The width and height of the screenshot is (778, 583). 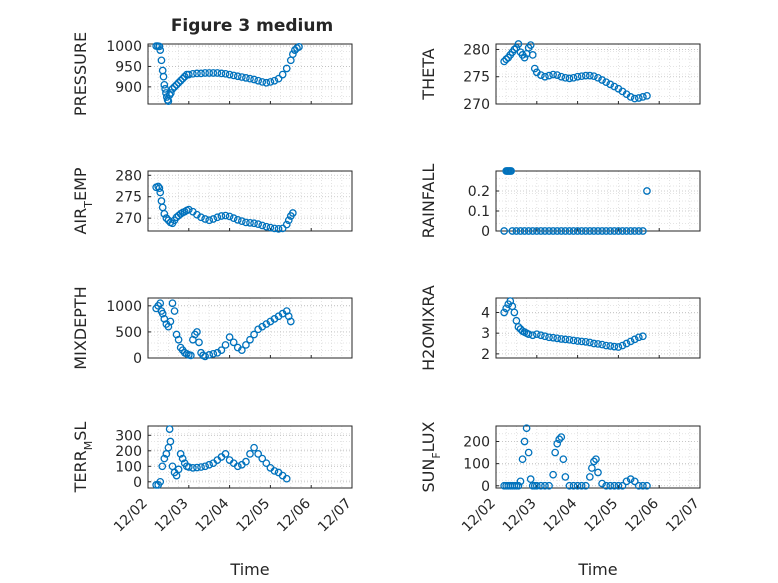 What do you see at coordinates (80, 327) in the screenshot?
I see `y-axis-label-main: MIXDEPTH` at bounding box center [80, 327].